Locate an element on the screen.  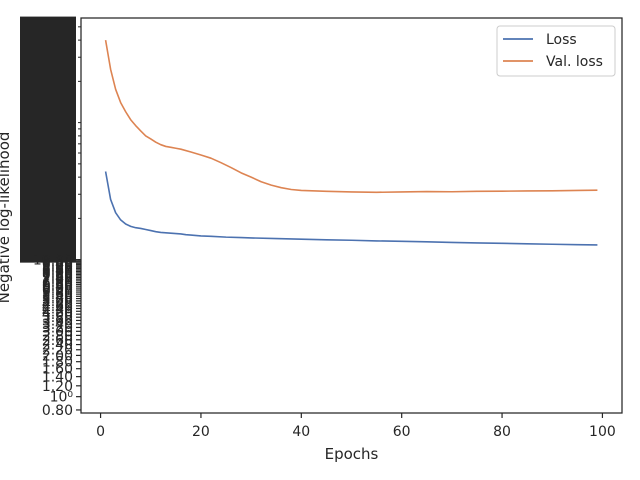
x-tick-label: 60 is located at coordinates (402, 432).